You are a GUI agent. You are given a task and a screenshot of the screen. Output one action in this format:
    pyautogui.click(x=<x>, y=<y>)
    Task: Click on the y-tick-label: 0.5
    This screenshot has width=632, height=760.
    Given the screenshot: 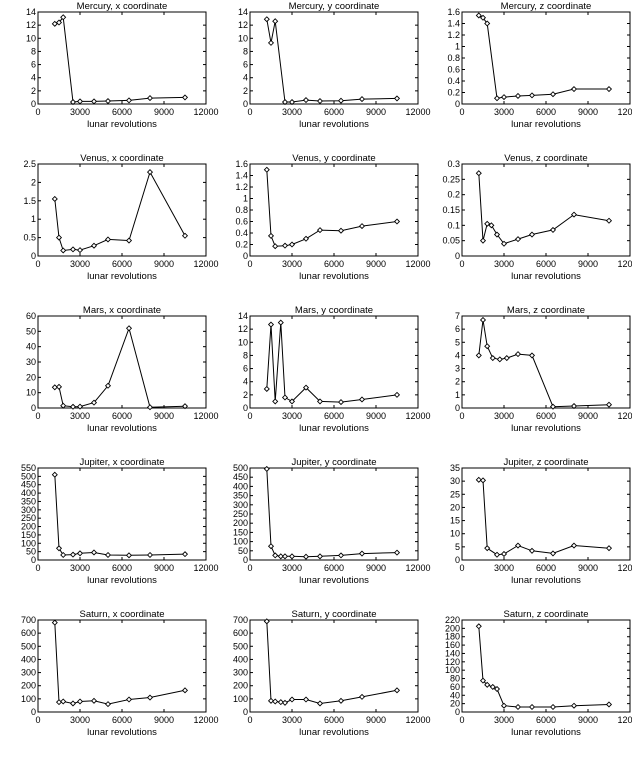 What is the action you would take?
    pyautogui.click(x=29, y=238)
    